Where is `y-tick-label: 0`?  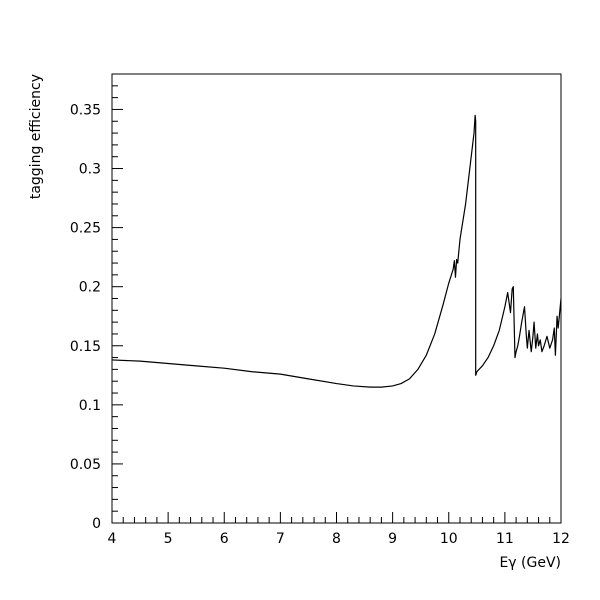
y-tick-label: 0 is located at coordinates (96, 524).